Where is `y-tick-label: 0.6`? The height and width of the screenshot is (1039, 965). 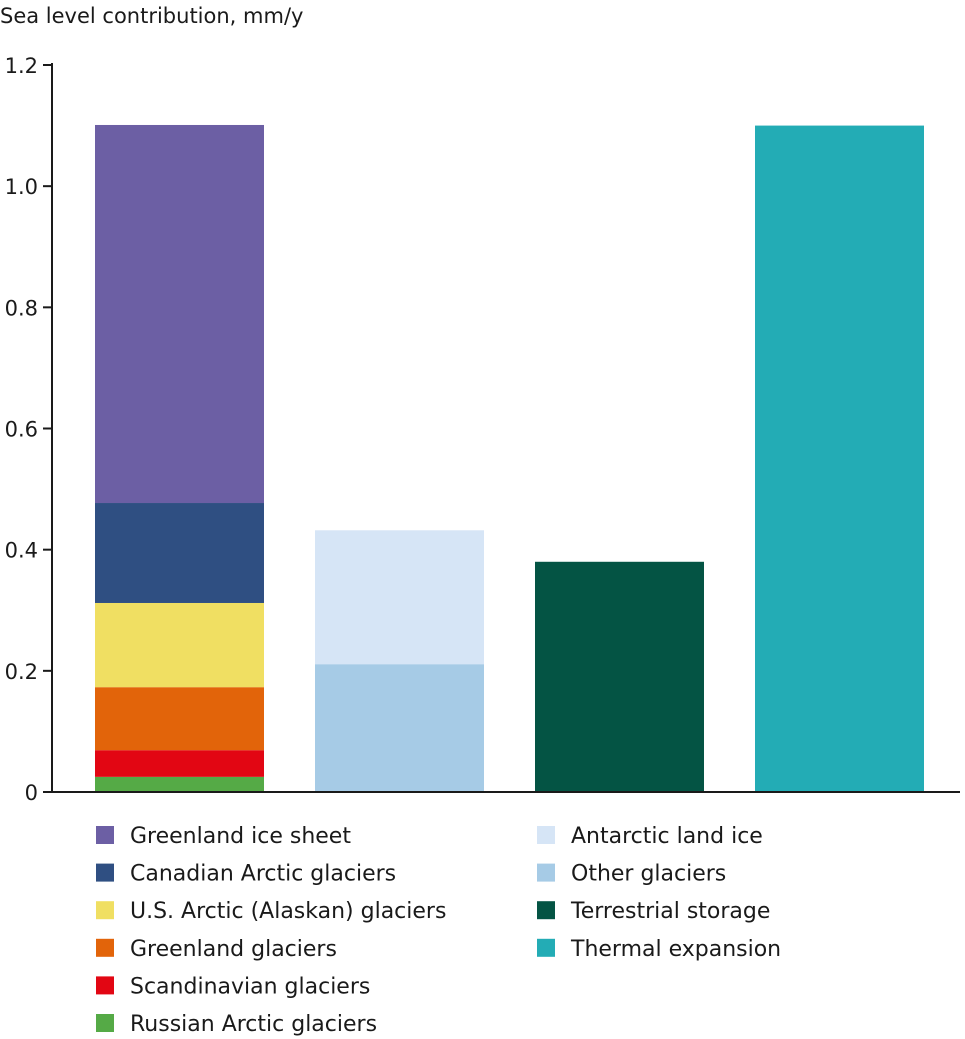
y-tick-label: 0.6 is located at coordinates (21, 430).